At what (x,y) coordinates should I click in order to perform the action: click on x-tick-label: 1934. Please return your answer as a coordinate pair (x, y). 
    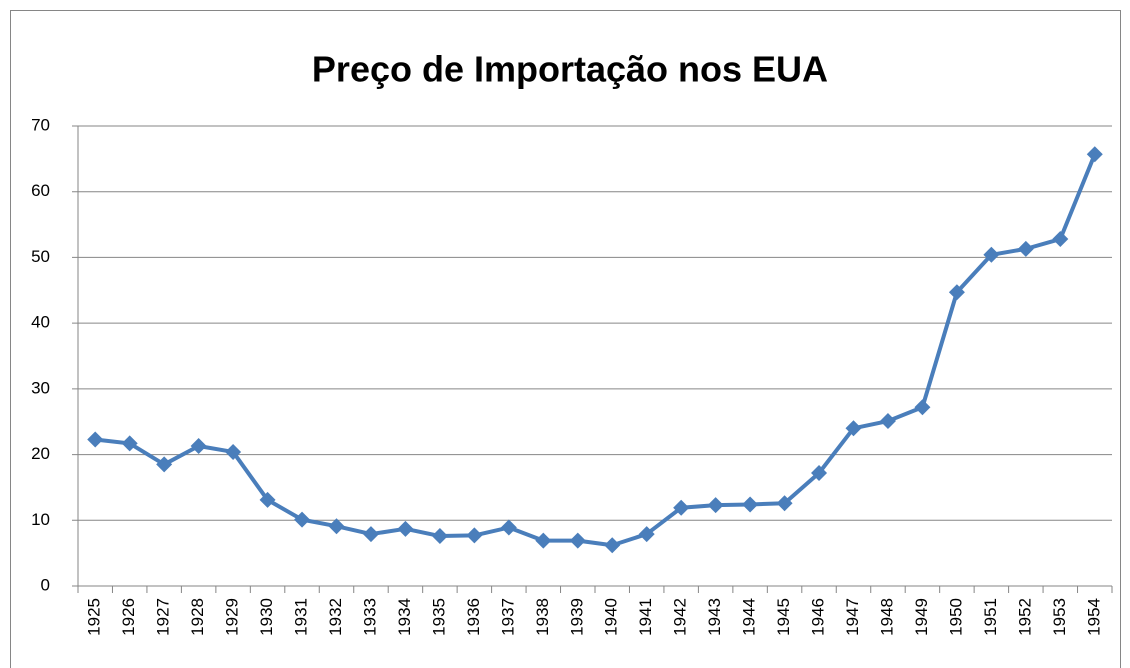
    Looking at the image, I should click on (404, 617).